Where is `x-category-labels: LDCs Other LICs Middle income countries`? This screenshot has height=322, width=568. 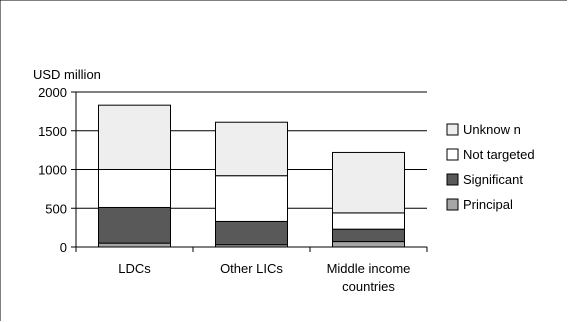 x-category-labels: LDCs Other LICs Middle income countries is located at coordinates (264, 277).